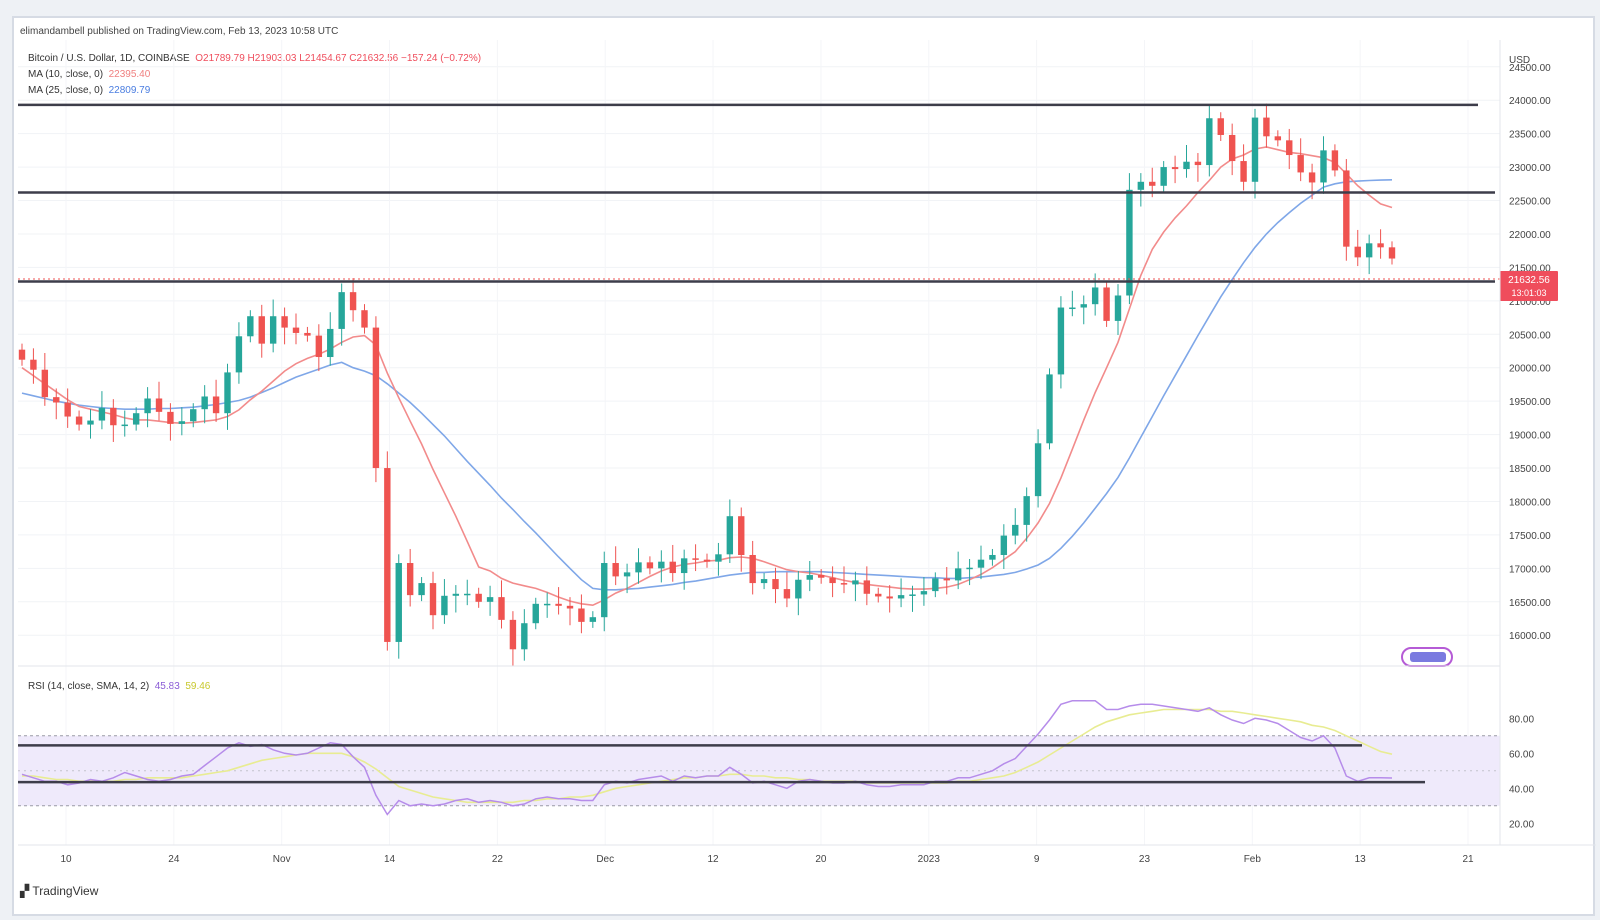 This screenshot has height=920, width=1600. What do you see at coordinates (1530, 268) in the screenshot?
I see `price-tick: 21500.00` at bounding box center [1530, 268].